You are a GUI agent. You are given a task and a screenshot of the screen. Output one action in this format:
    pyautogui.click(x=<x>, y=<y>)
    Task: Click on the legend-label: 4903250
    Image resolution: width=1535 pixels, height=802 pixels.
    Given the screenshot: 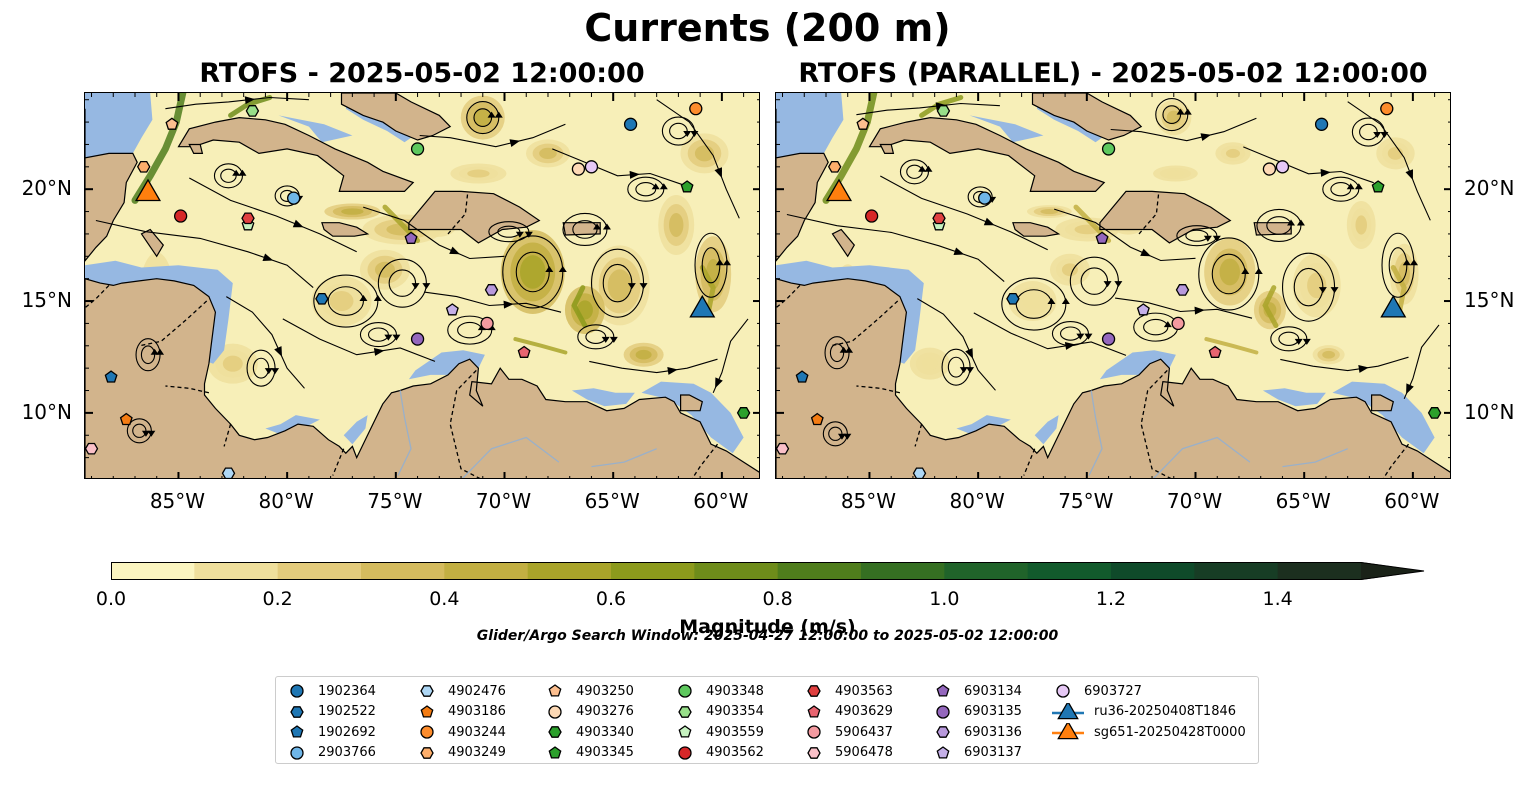 What is the action you would take?
    pyautogui.click(x=605, y=691)
    